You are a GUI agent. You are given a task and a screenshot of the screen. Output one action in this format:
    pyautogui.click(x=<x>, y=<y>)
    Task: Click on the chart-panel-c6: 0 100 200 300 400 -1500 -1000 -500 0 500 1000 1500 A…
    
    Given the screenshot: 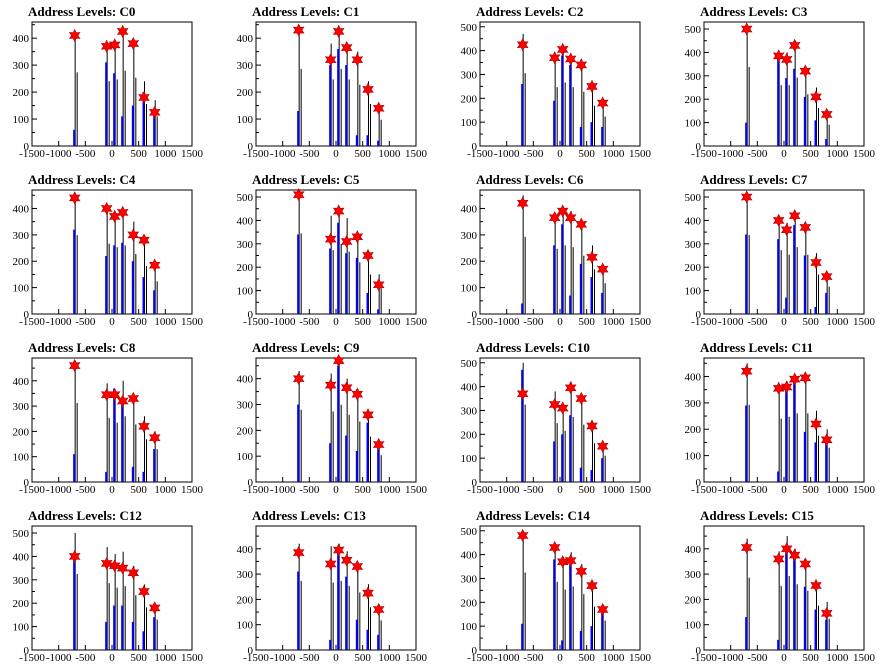 What is the action you would take?
    pyautogui.click(x=560, y=252)
    